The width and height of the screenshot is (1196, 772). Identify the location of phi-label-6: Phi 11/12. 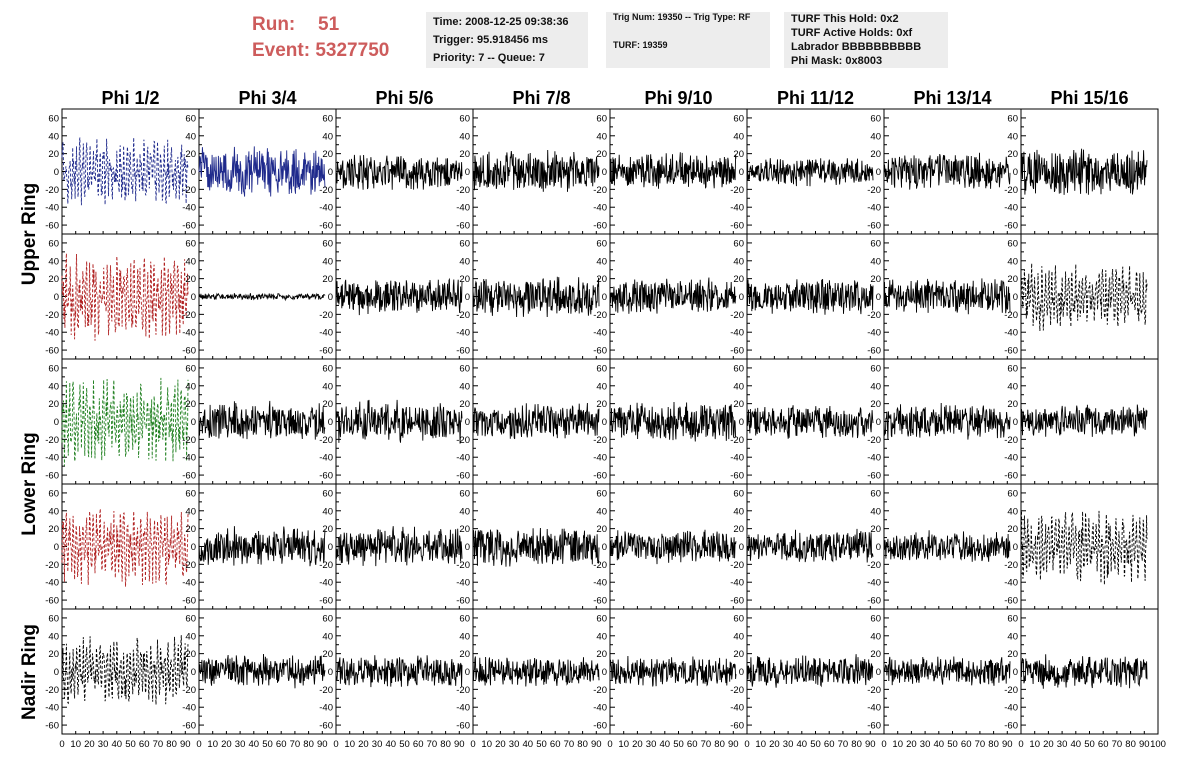
(815, 98).